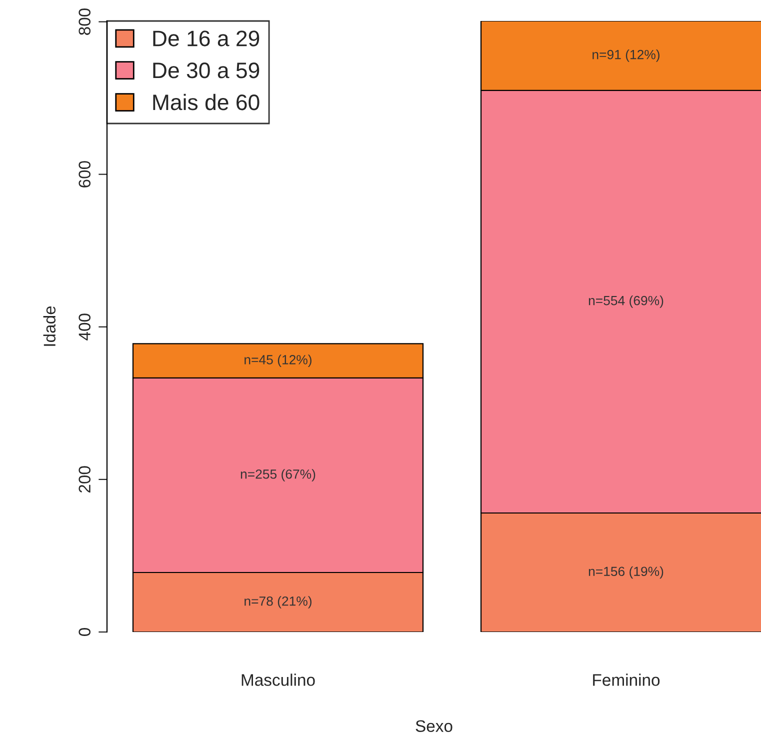  What do you see at coordinates (626, 680) in the screenshot?
I see `x-tick-label: Feminino` at bounding box center [626, 680].